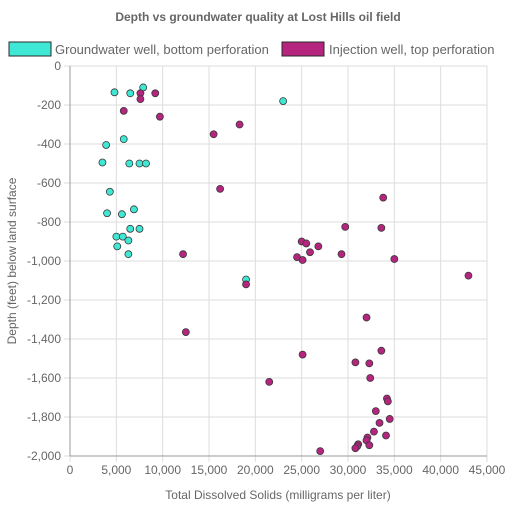 The image size is (508, 507). I want to click on x-tick-label: 35,000, so click(394, 470).